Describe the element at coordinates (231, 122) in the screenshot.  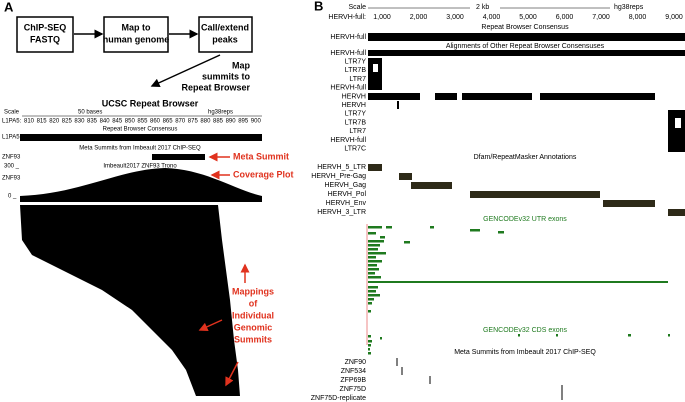
I see `position-tick: 890` at that location.